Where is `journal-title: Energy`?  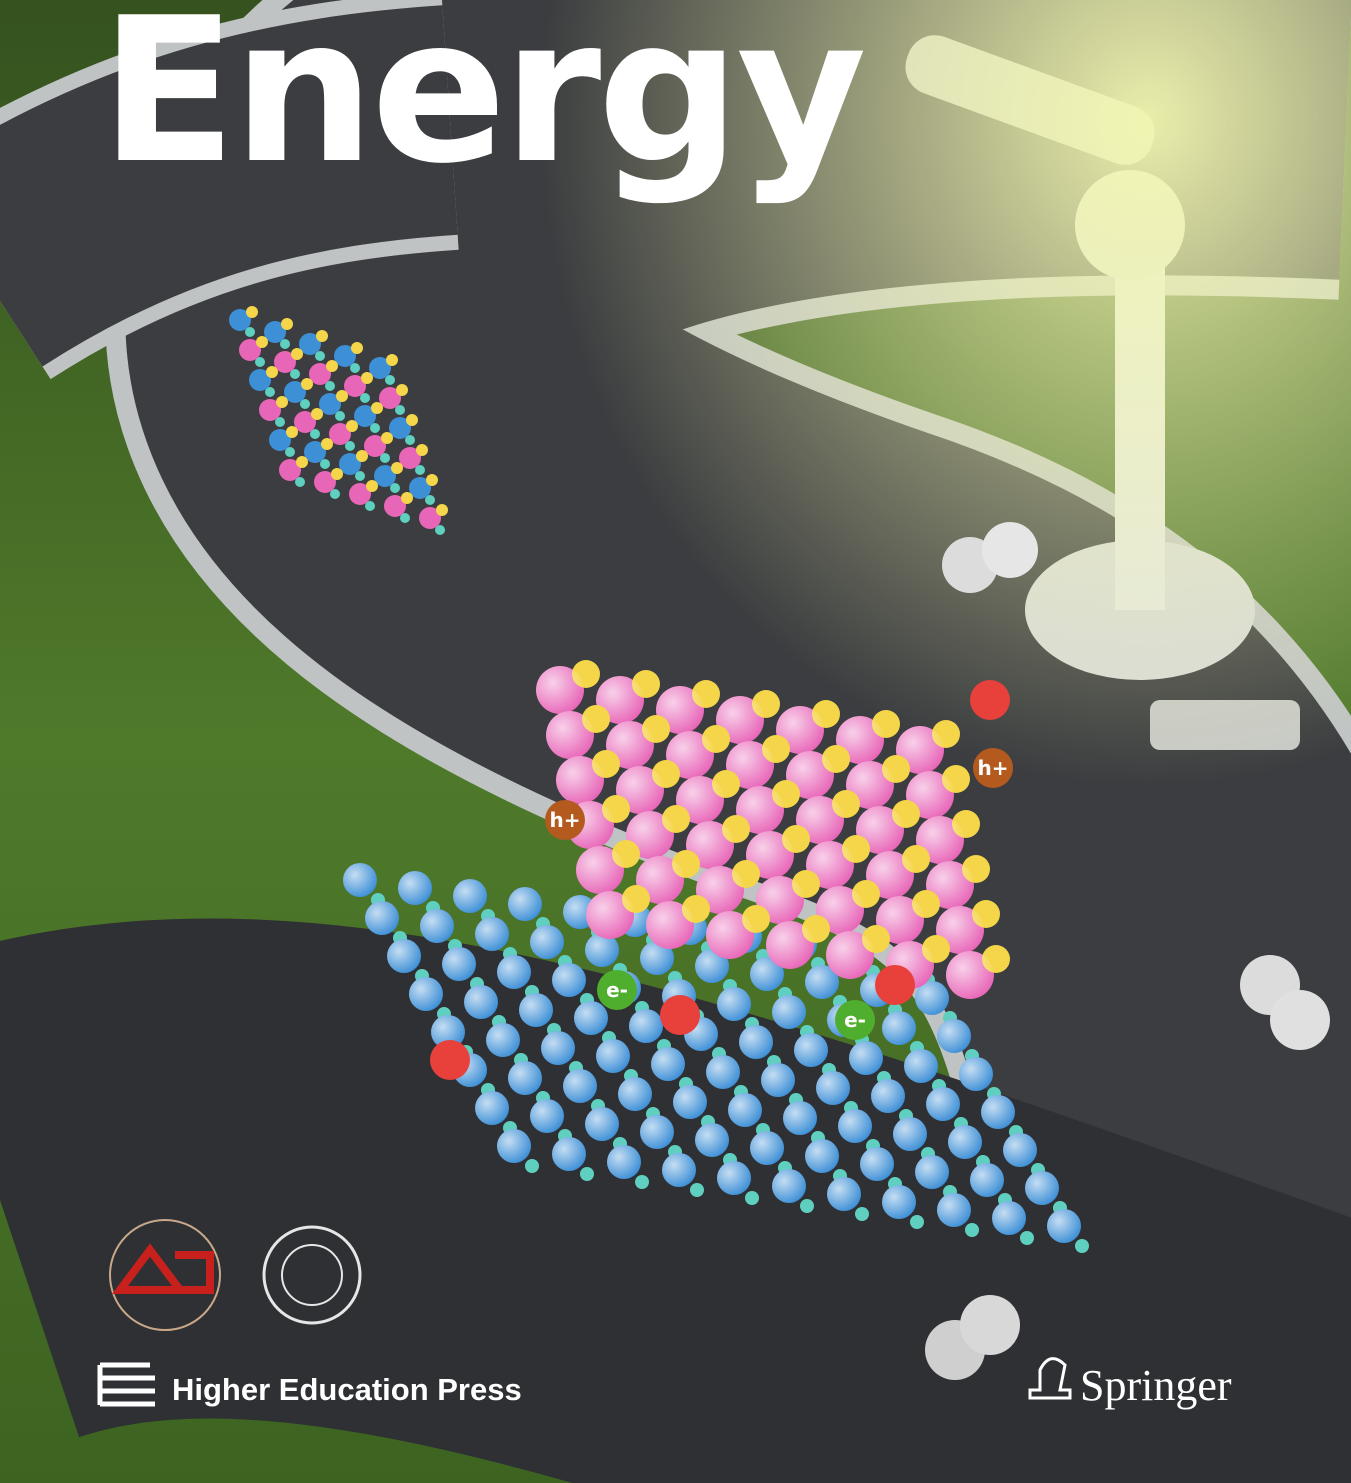 journal-title: Energy is located at coordinates (481, 104).